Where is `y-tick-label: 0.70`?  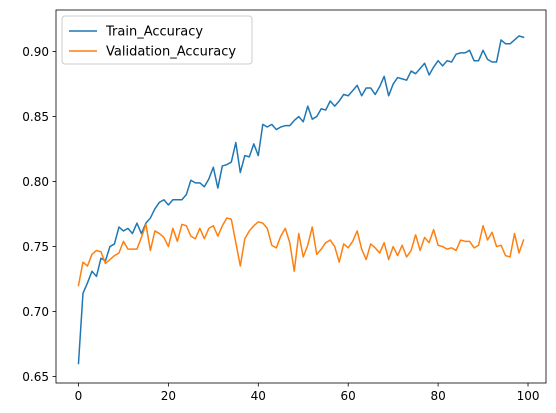
y-tick-label: 0.70 is located at coordinates (35, 312).